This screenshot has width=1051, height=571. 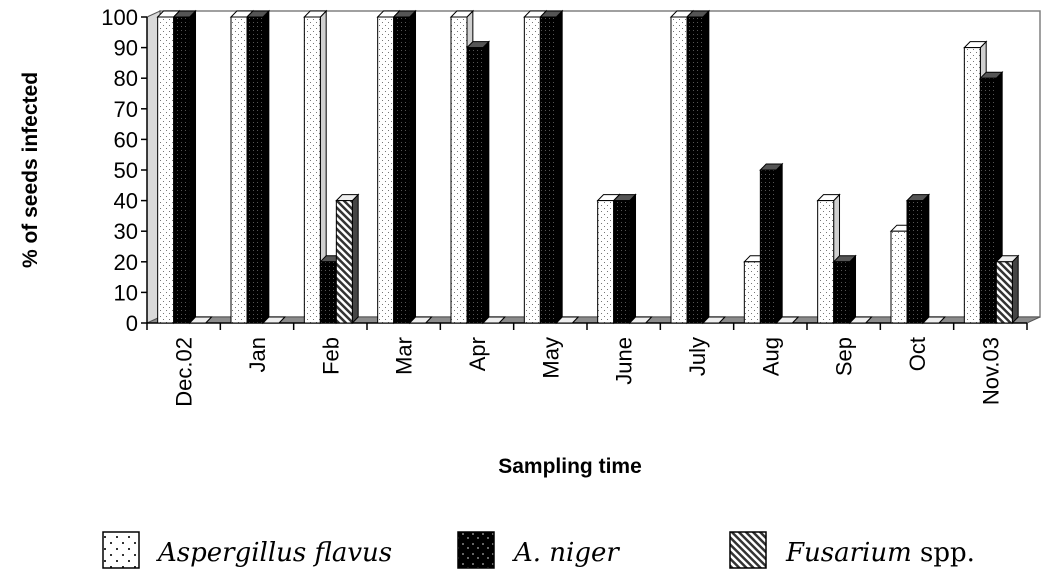 I want to click on legend-label-fusarium-suffix: spp., so click(x=943, y=553).